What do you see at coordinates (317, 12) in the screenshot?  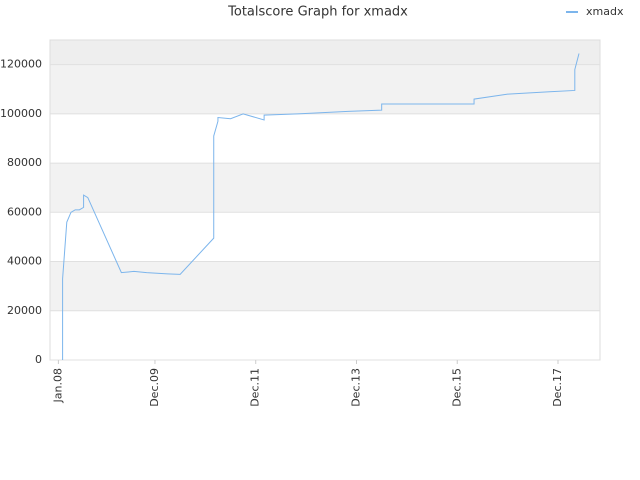 I see `chart-title: Totalscore Graph for xmadx` at bounding box center [317, 12].